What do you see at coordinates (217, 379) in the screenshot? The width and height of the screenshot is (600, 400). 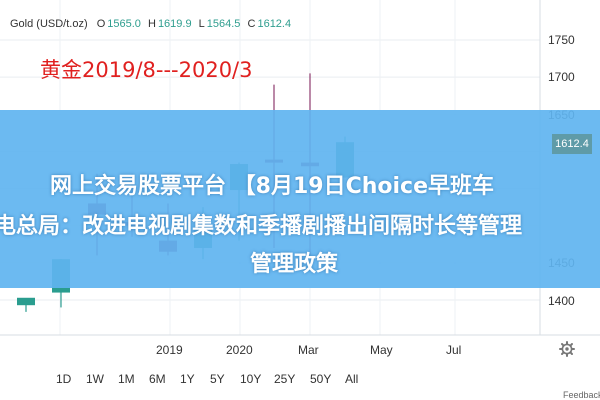 I see `period-5y-button: 5Y` at bounding box center [217, 379].